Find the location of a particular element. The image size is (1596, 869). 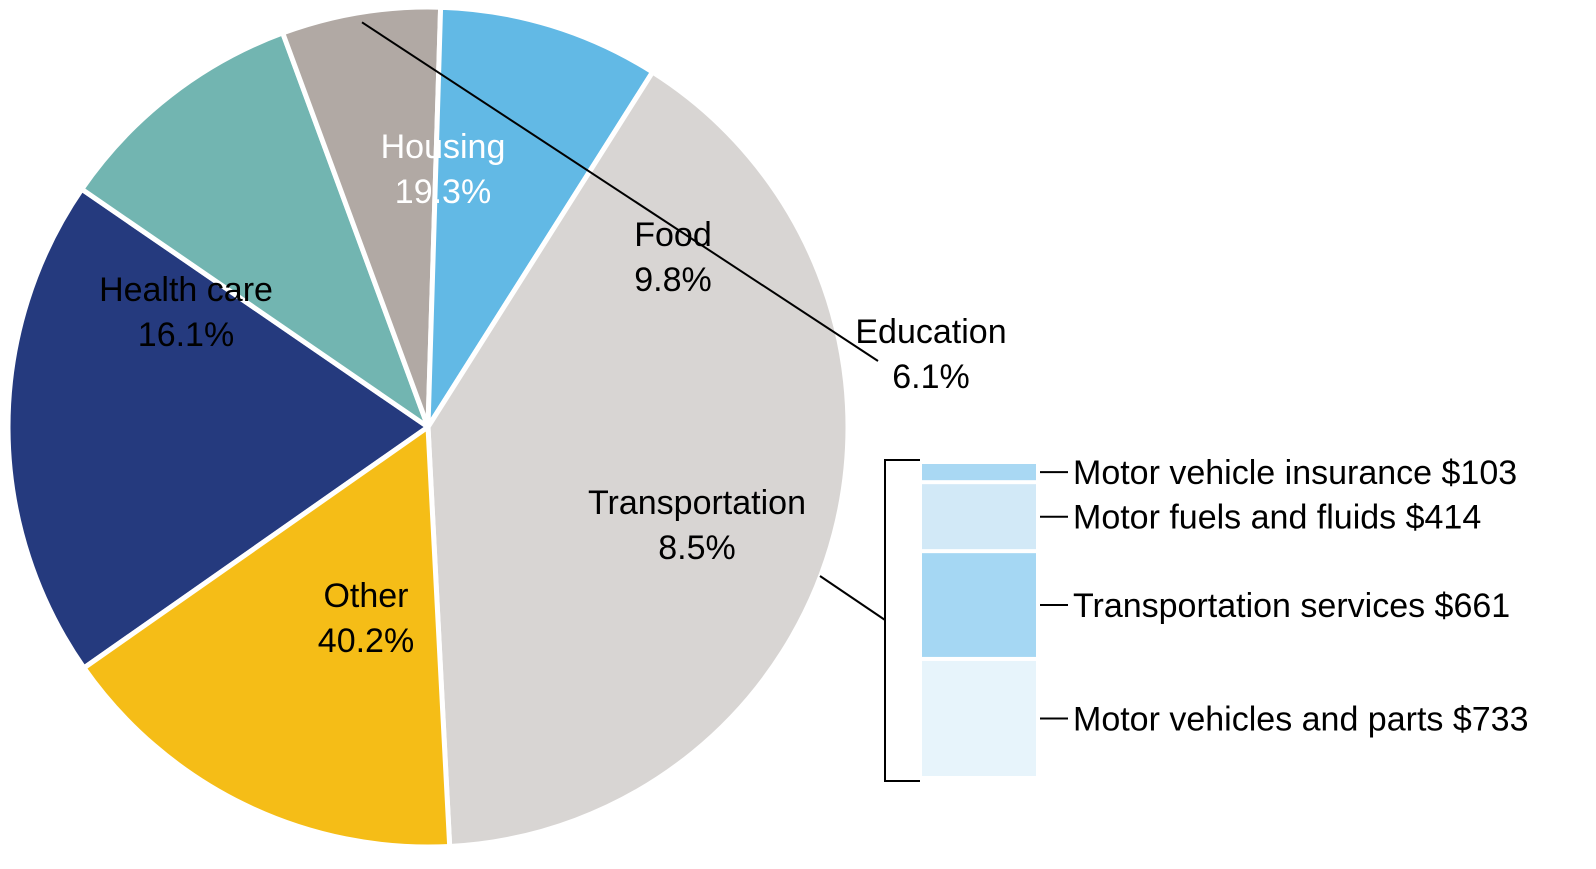

slice-housing is located at coordinates (218, 428).